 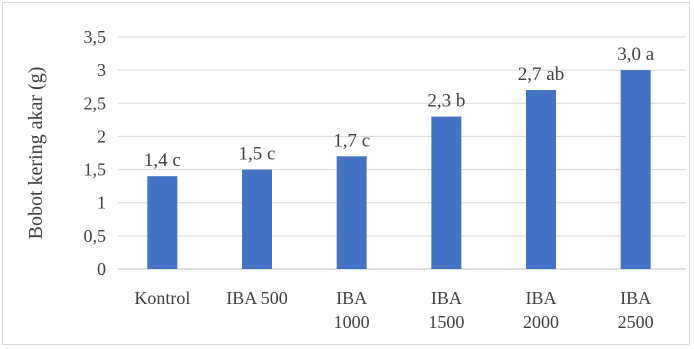 What do you see at coordinates (101, 136) in the screenshot?
I see `y-tick-label: 2` at bounding box center [101, 136].